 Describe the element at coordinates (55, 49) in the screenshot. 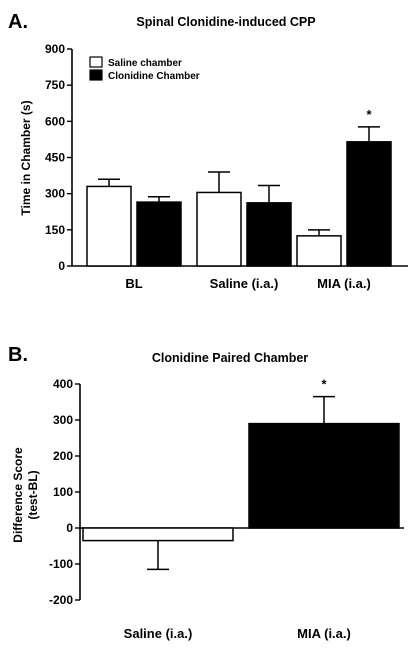

I see `panel-a-y-tick-label-900: 900` at that location.